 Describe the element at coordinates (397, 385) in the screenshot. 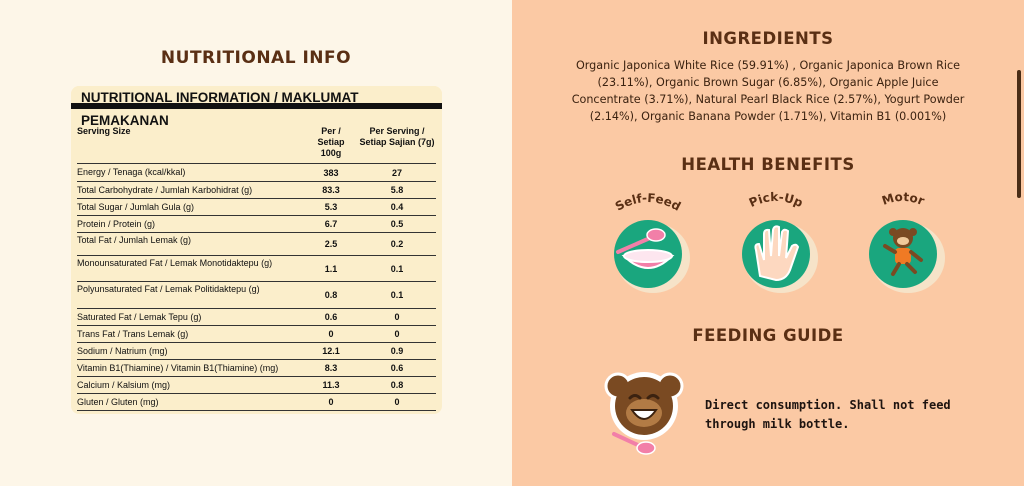

I see `nutrient-per-serving: 0.8` at that location.